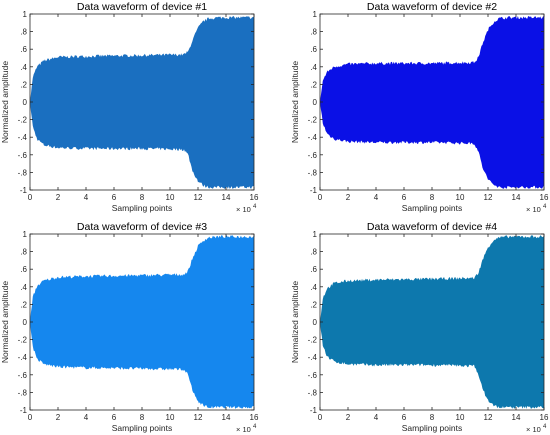 The height and width of the screenshot is (435, 550). Describe the element at coordinates (432, 227) in the screenshot. I see `chart-title: Data waveform of device #4` at that location.